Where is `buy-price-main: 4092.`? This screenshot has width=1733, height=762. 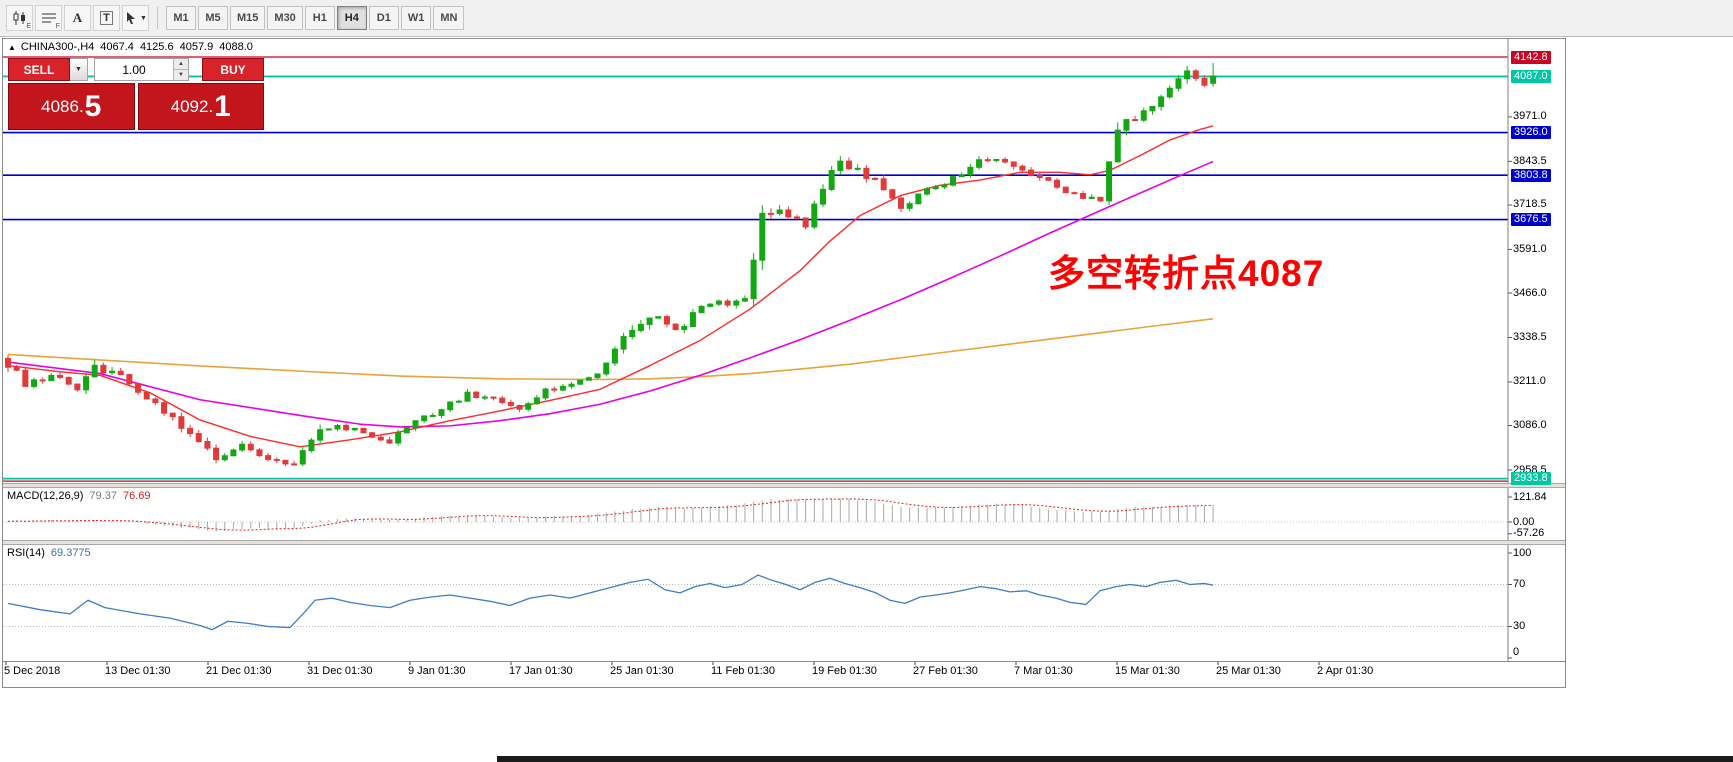
buy-price-main: 4092. is located at coordinates (192, 106).